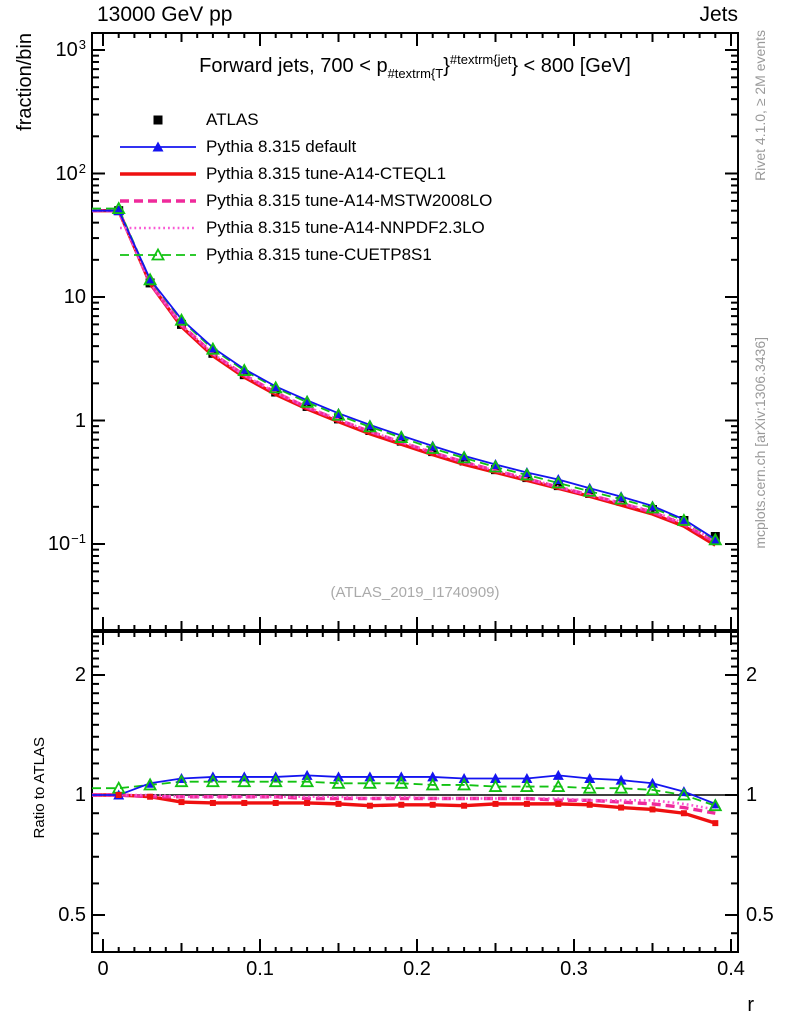 This screenshot has width=786, height=1024. I want to click on y-tick-label-main: 1, so click(80, 420).